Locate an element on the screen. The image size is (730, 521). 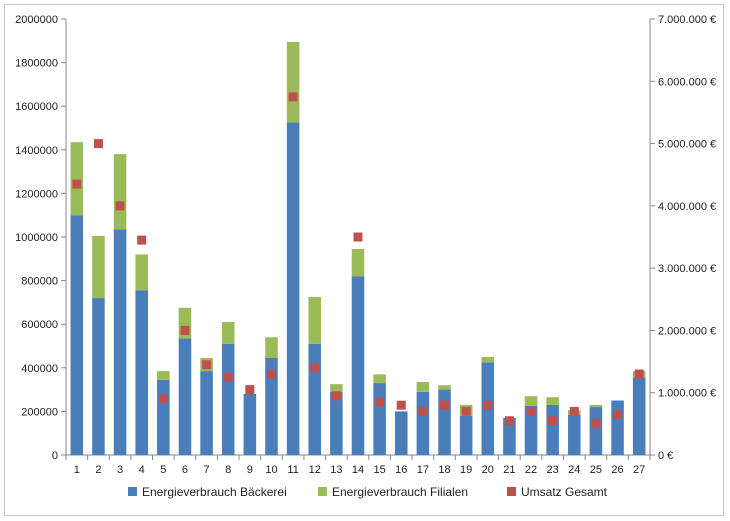
x-axis-tick-label: 14 is located at coordinates (358, 470).